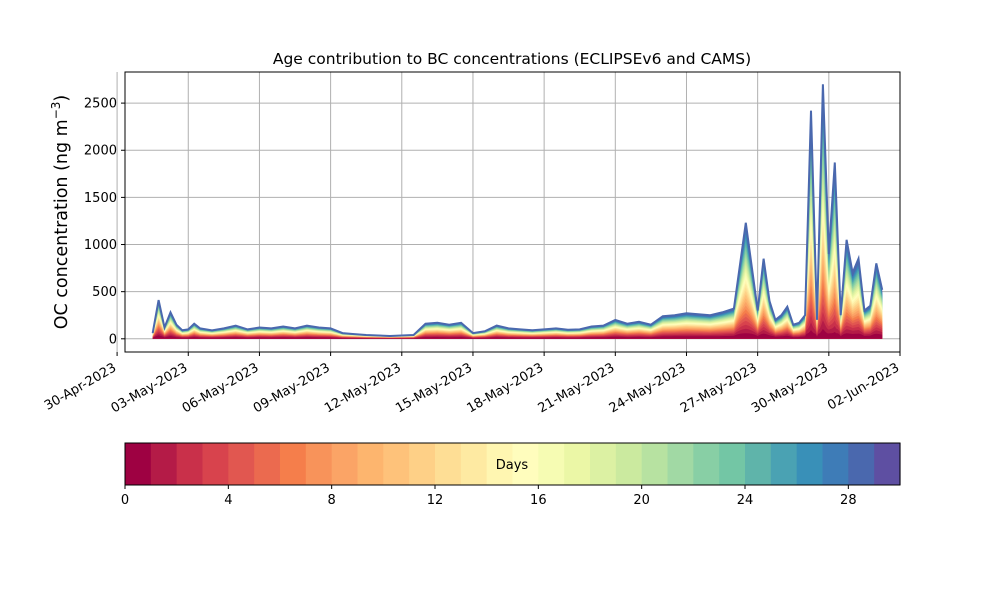  I want to click on y-tick-label: 500, so click(104, 292).